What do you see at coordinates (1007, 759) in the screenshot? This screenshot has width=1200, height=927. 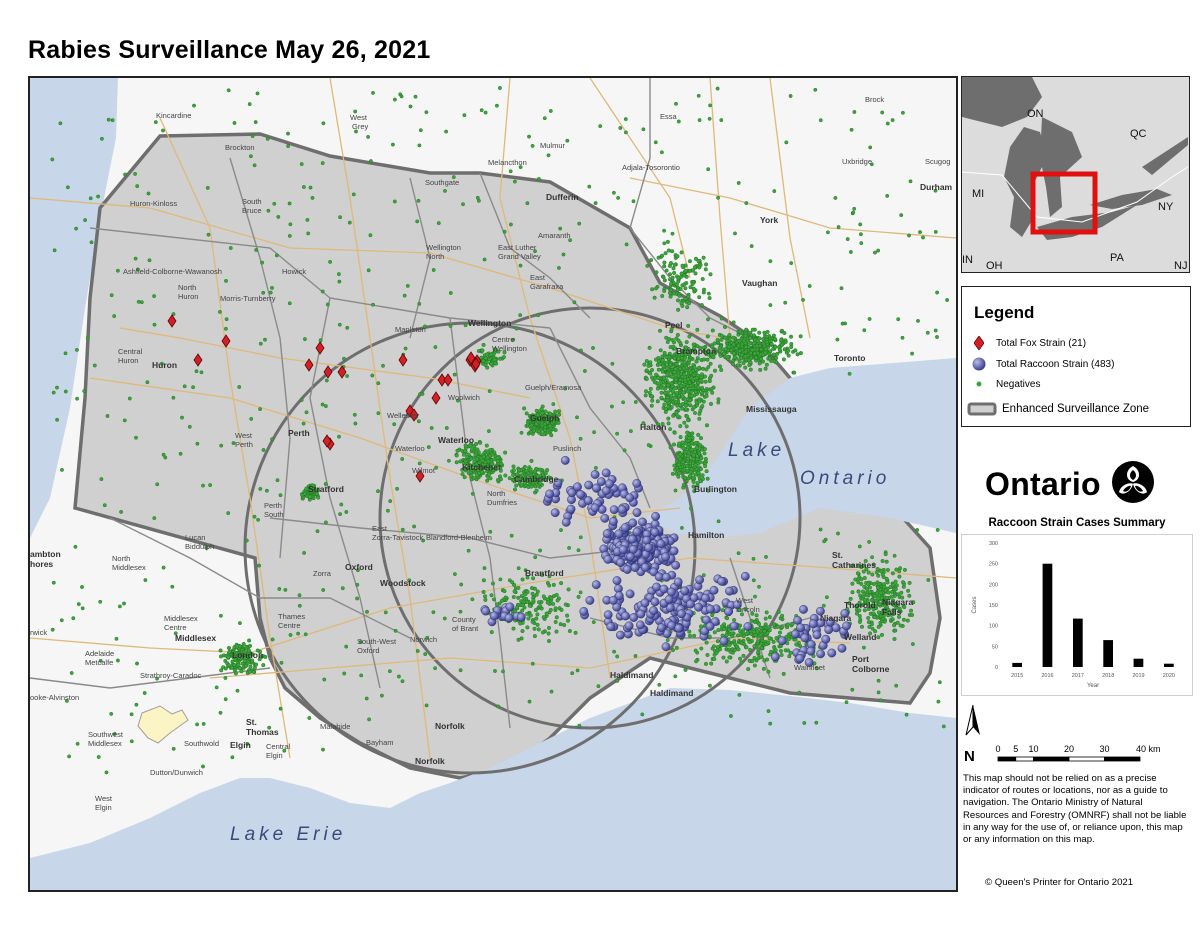 I see `scale-segment` at bounding box center [1007, 759].